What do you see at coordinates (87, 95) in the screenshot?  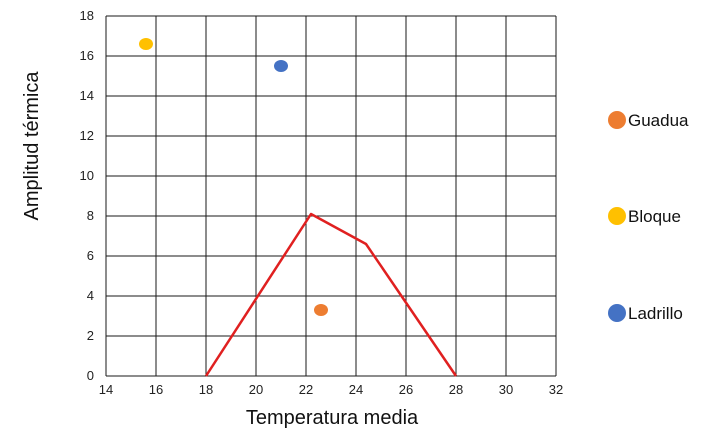 I see `y-tick-label: 14` at bounding box center [87, 95].